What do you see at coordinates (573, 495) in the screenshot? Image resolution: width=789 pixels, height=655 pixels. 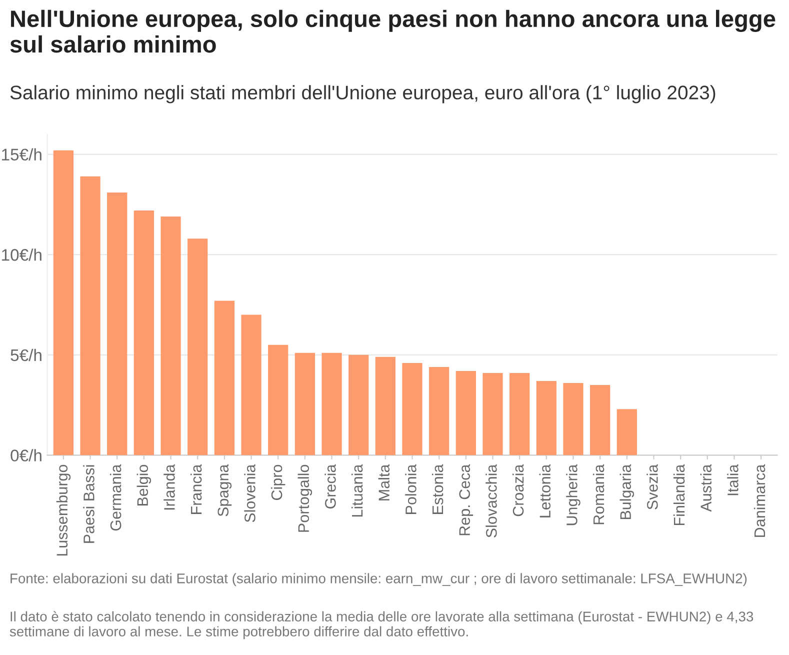 I see `x-tick-label: Ungheria` at bounding box center [573, 495].